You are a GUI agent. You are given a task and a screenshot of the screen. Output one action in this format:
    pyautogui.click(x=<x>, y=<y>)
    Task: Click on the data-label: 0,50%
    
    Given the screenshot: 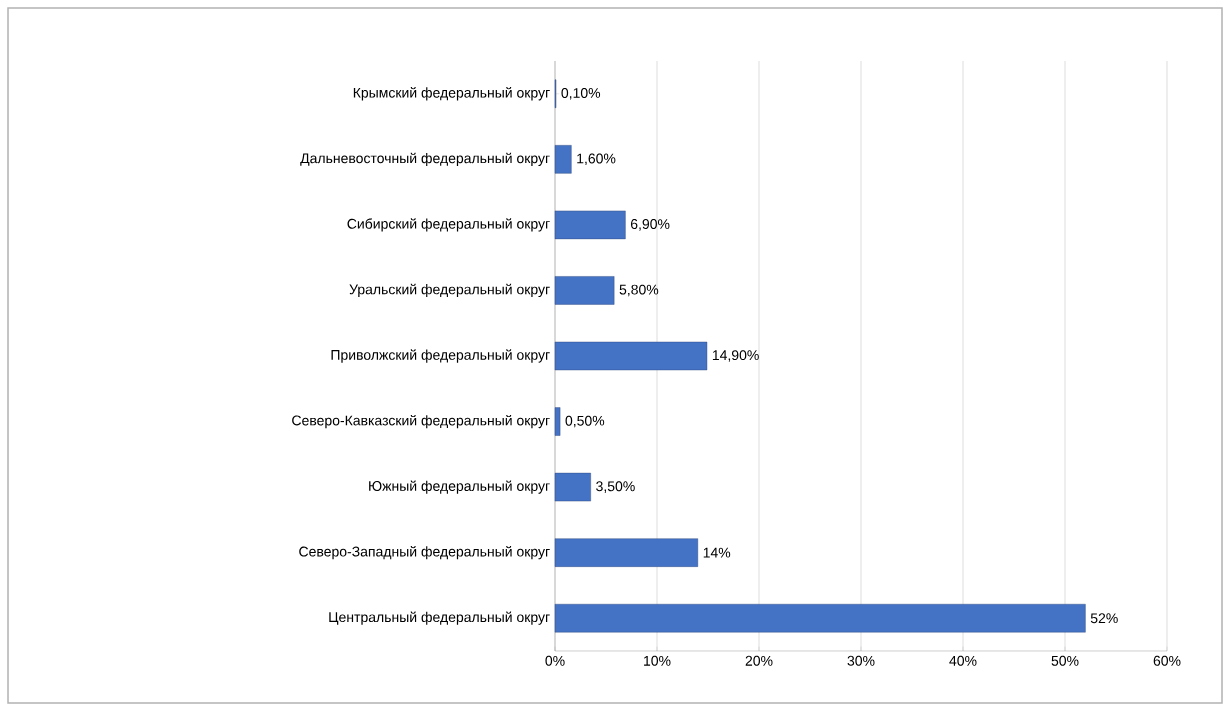 What is the action you would take?
    pyautogui.click(x=585, y=421)
    